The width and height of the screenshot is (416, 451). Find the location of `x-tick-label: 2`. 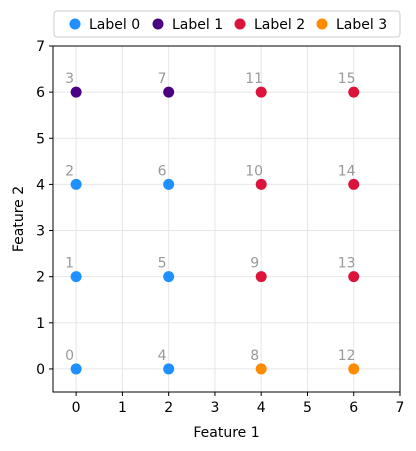

x-tick-label: 2 is located at coordinates (168, 408).